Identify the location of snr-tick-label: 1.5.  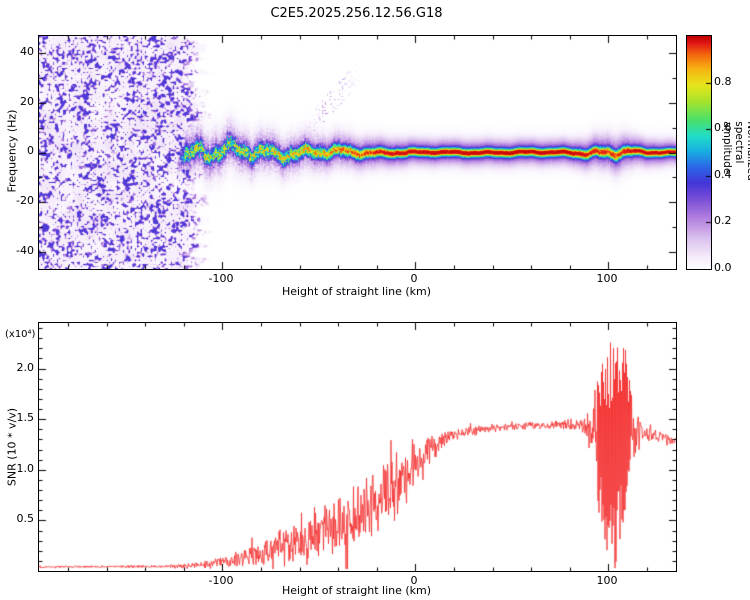
(25, 417).